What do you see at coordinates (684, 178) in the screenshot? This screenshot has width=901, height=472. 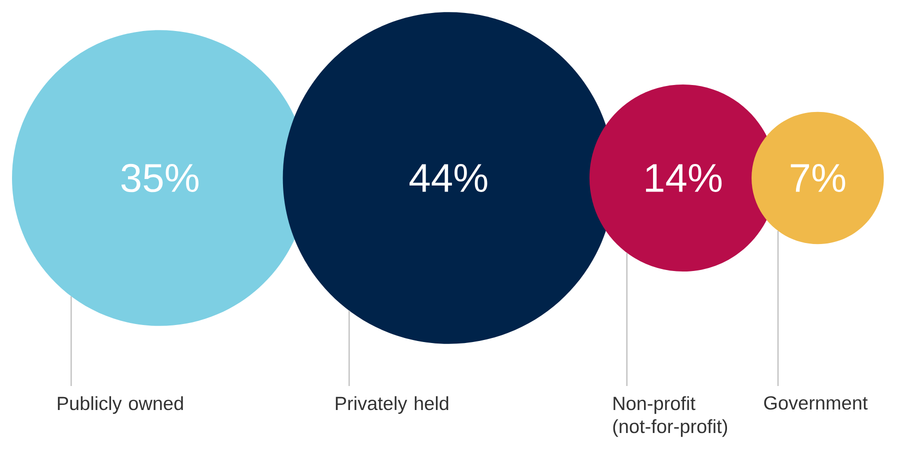 I see `data-label: 14%` at bounding box center [684, 178].